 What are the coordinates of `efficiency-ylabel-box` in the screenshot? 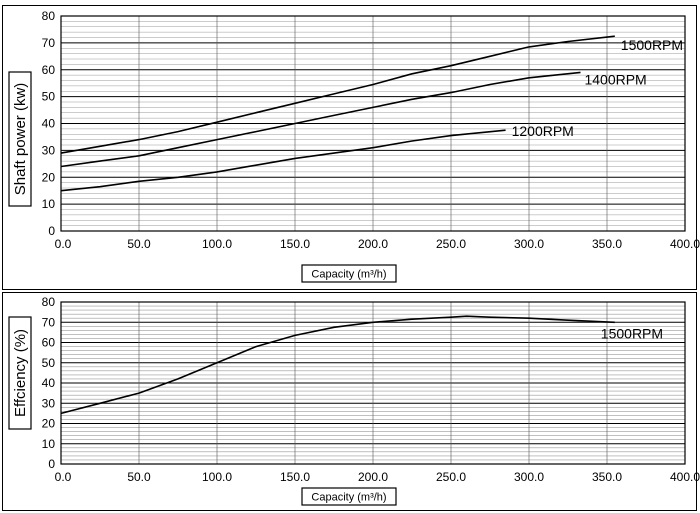 It's located at (20, 373).